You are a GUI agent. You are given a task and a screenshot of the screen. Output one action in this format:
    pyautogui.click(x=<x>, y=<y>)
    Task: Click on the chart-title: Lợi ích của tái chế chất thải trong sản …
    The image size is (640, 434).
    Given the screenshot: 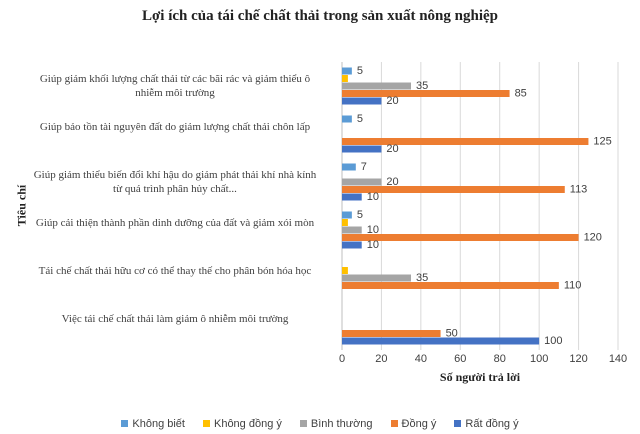 What is the action you would take?
    pyautogui.click(x=320, y=16)
    